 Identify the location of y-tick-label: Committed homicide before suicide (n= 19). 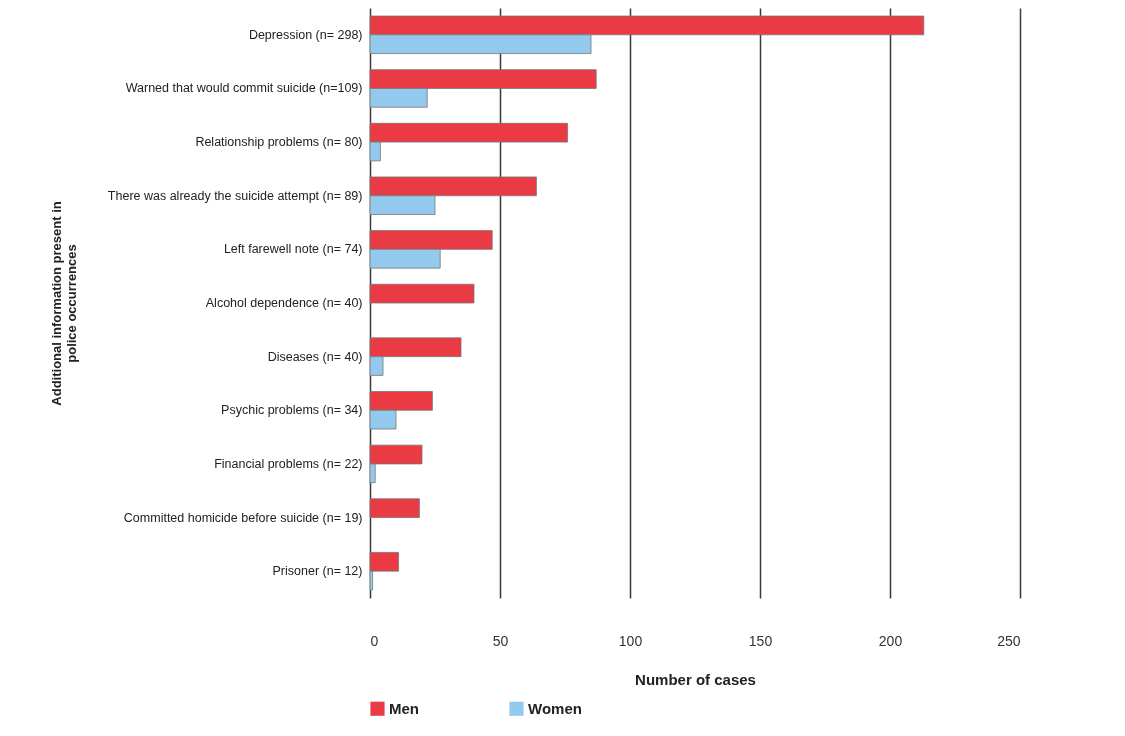
(243, 517).